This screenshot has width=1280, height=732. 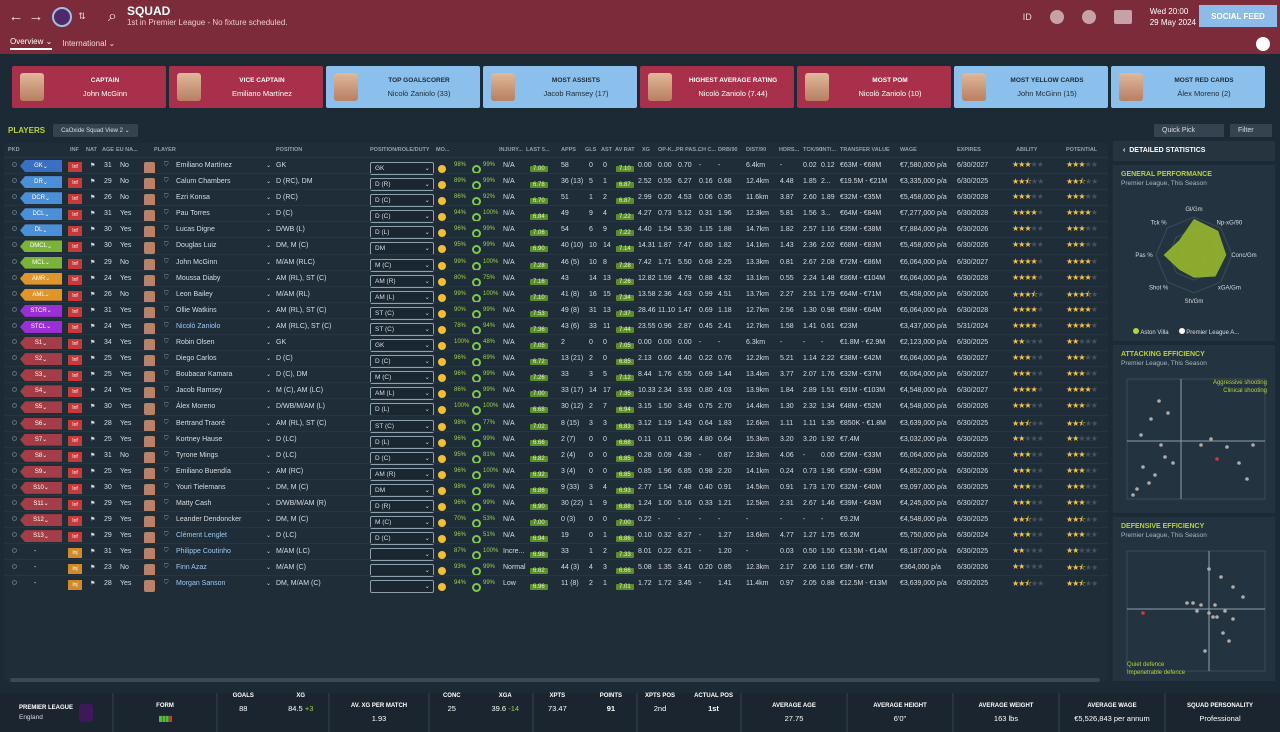 I want to click on player-name: Diego Carlos, so click(x=196, y=359).